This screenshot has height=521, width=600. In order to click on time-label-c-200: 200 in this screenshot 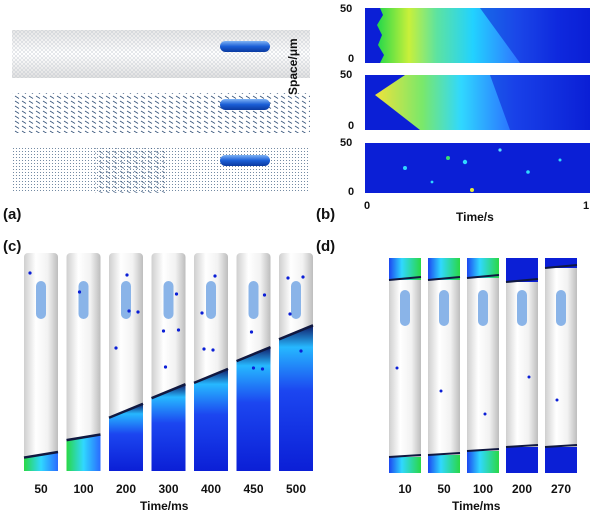, I will do `click(126, 489)`.